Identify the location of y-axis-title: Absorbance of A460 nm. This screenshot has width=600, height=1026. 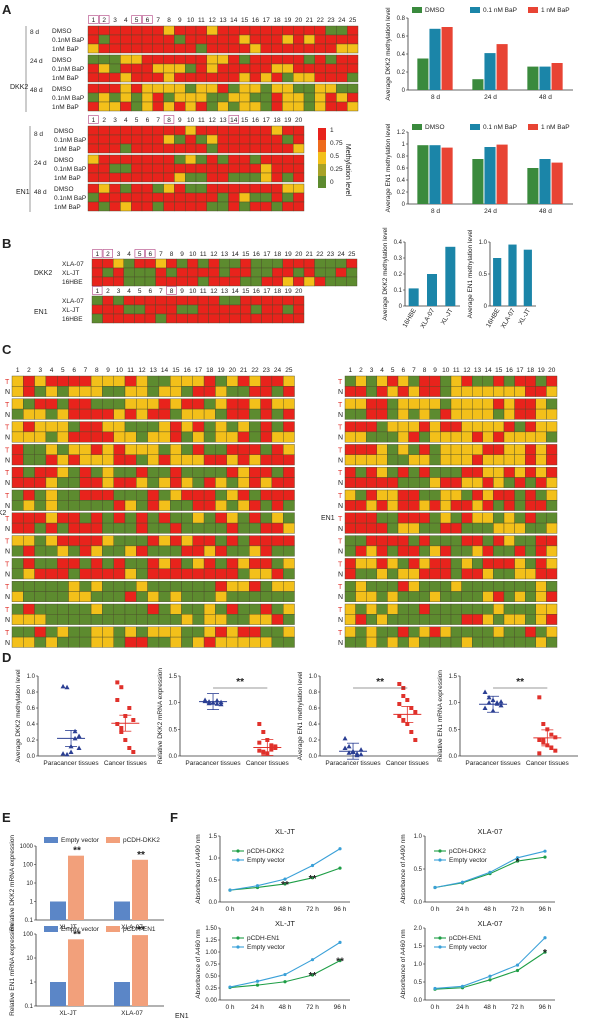
(198, 963).